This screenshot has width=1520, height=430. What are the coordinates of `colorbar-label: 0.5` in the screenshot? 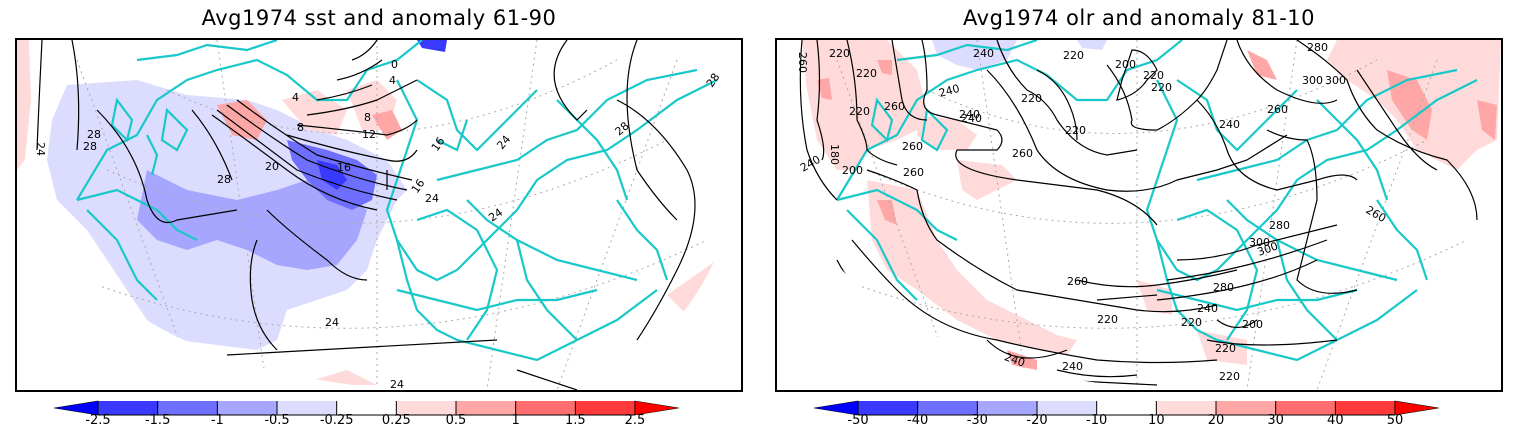 It's located at (456, 420).